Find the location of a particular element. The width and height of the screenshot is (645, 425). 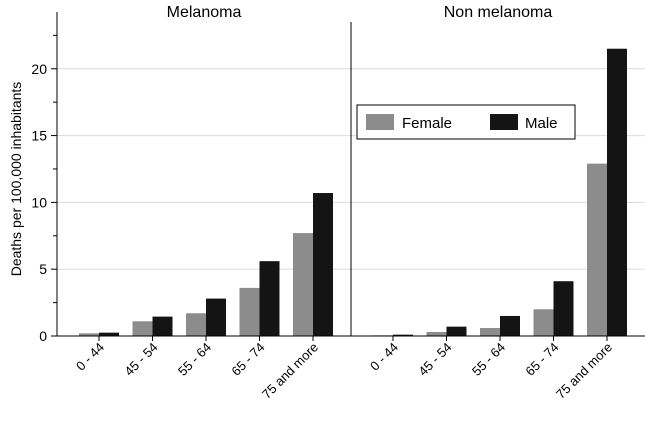

y-tick-label: 10 is located at coordinates (39, 202).